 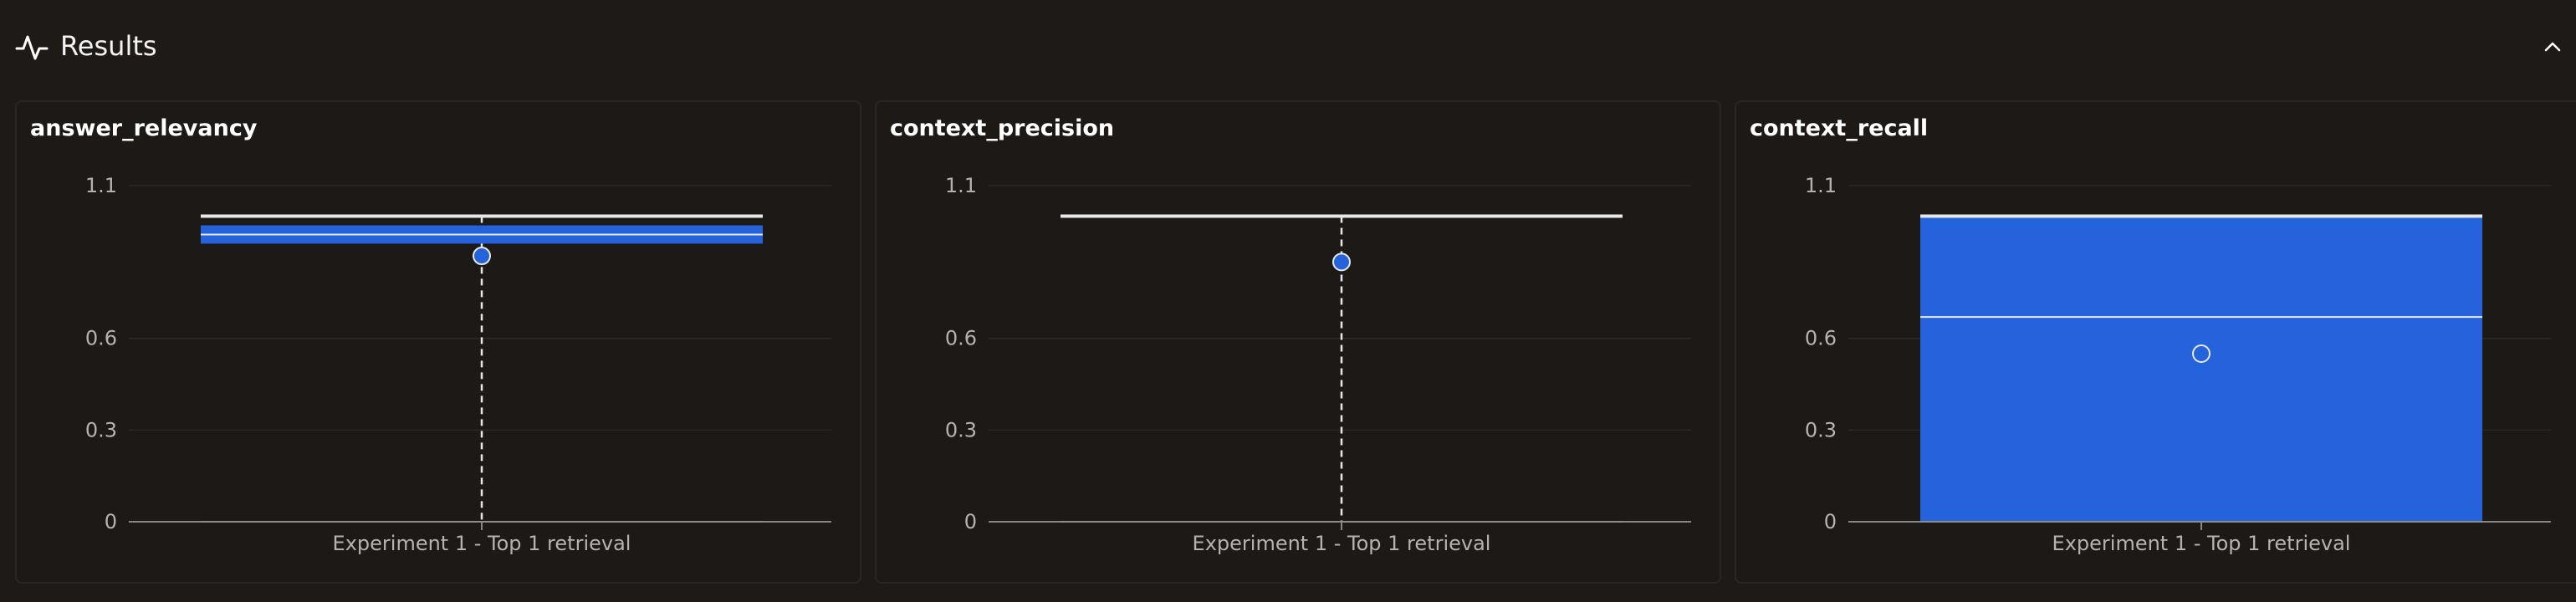 What do you see at coordinates (32, 47) in the screenshot?
I see `activity-pulse-icon` at bounding box center [32, 47].